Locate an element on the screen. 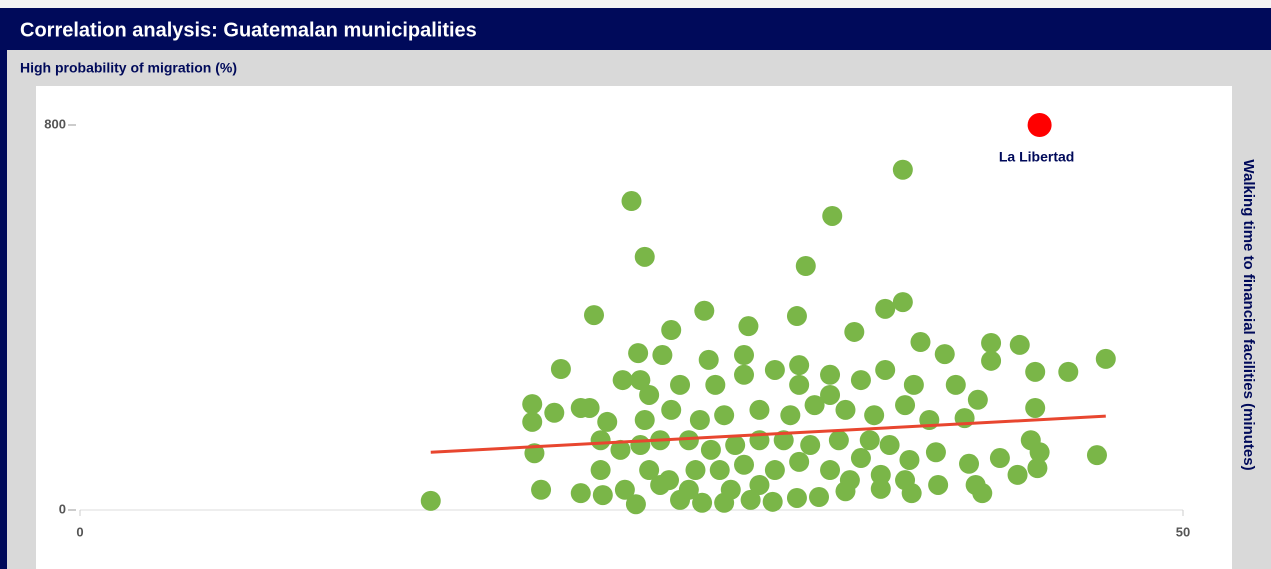 Image resolution: width=1271 pixels, height=569 pixels. y-tick-label: 0 is located at coordinates (62, 508).